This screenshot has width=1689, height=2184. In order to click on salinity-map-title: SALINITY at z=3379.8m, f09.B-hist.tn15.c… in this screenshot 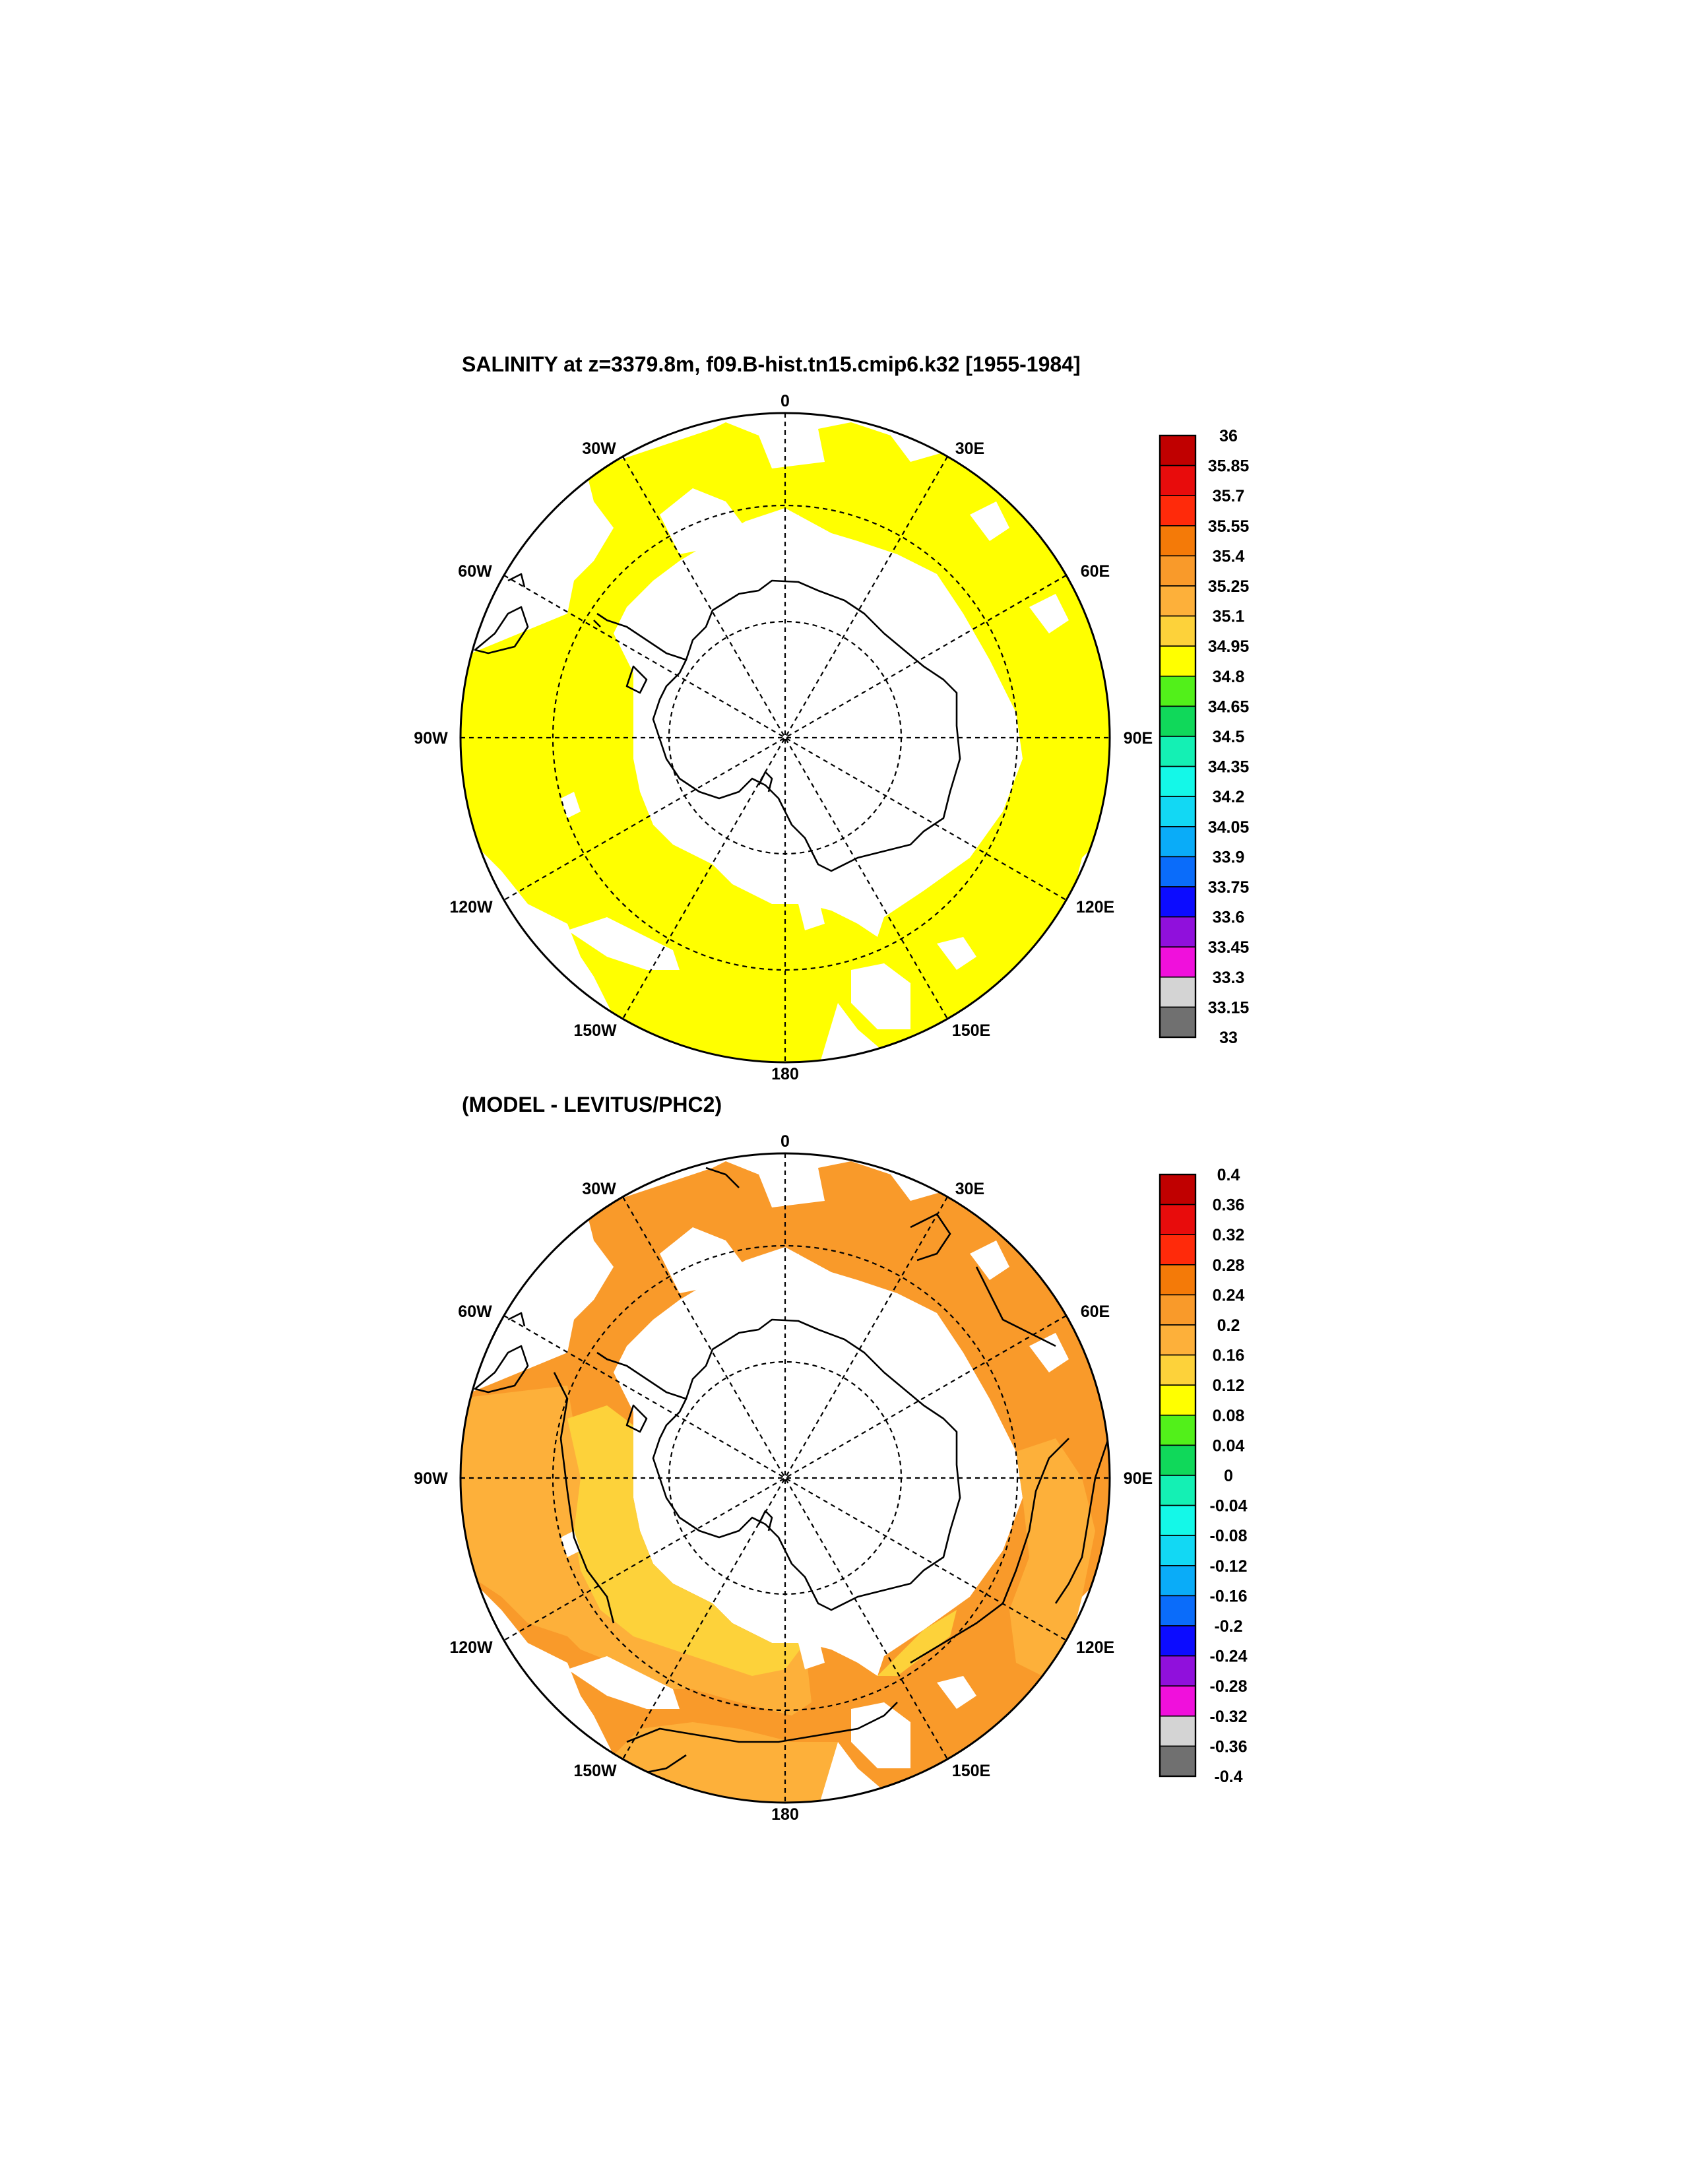, I will do `click(772, 364)`.